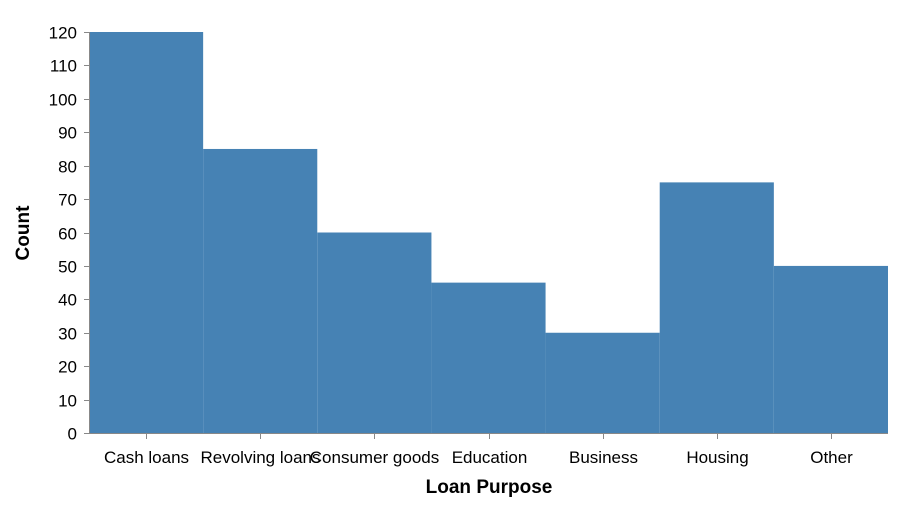 The width and height of the screenshot is (898, 511). What do you see at coordinates (831, 457) in the screenshot?
I see `x-tick-label-6: Other` at bounding box center [831, 457].